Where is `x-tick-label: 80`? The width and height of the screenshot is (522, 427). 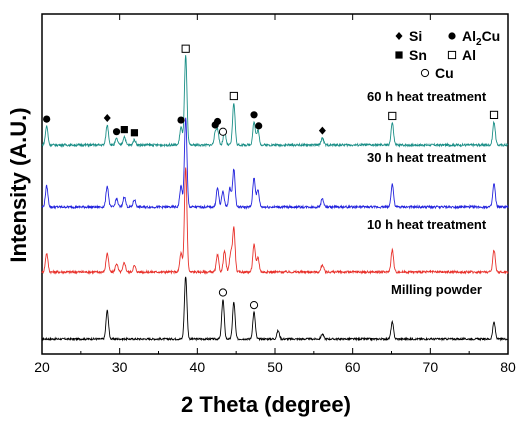
x-tick-label: 80 is located at coordinates (508, 367).